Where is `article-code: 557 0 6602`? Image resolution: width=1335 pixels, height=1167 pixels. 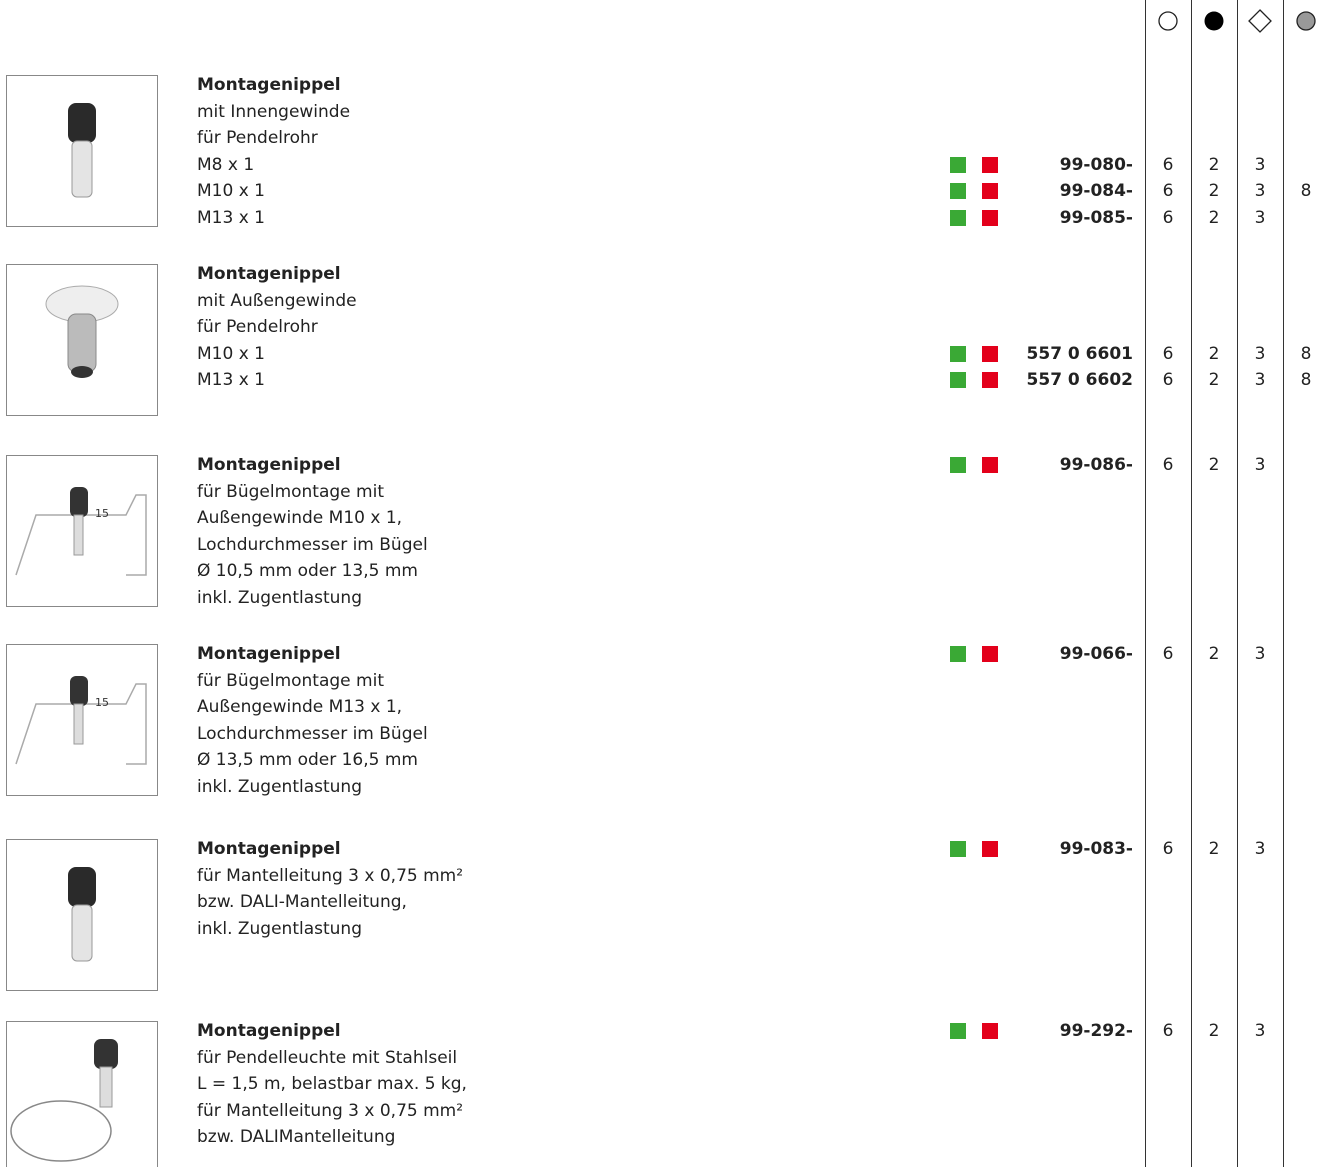
article-code: 557 0 6602 is located at coordinates (1079, 380).